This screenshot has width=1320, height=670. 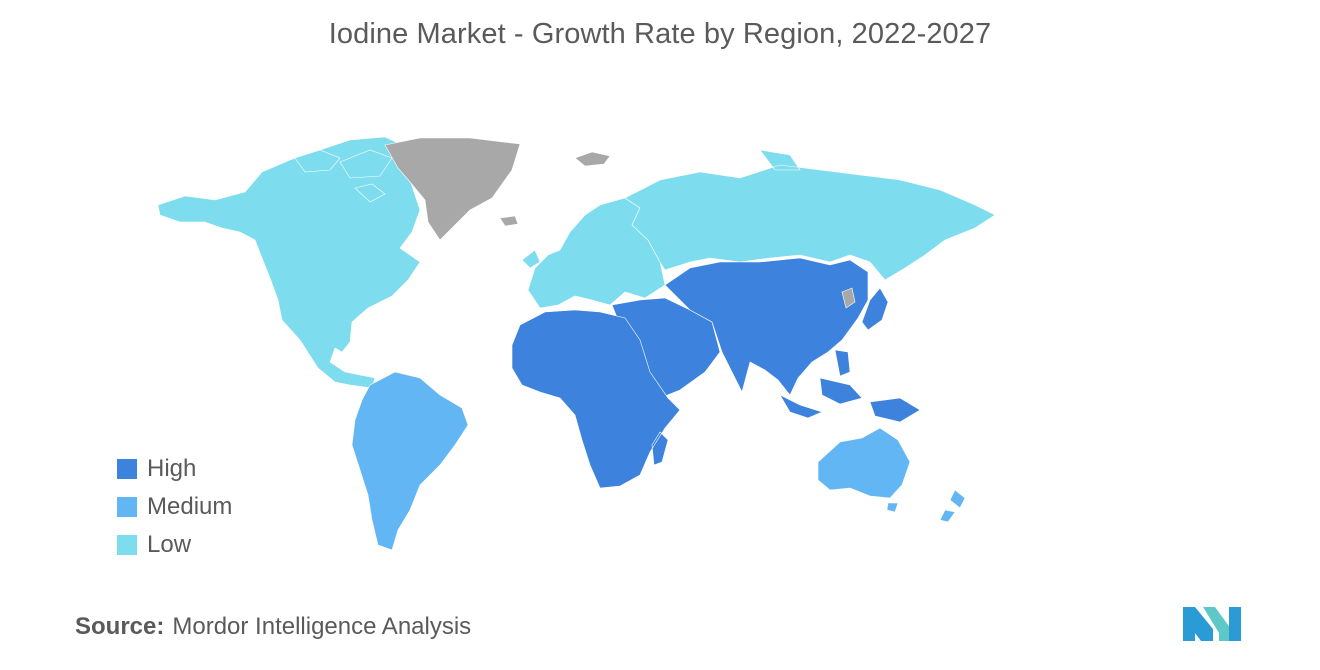 What do you see at coordinates (127, 507) in the screenshot?
I see `legend-swatch-medium` at bounding box center [127, 507].